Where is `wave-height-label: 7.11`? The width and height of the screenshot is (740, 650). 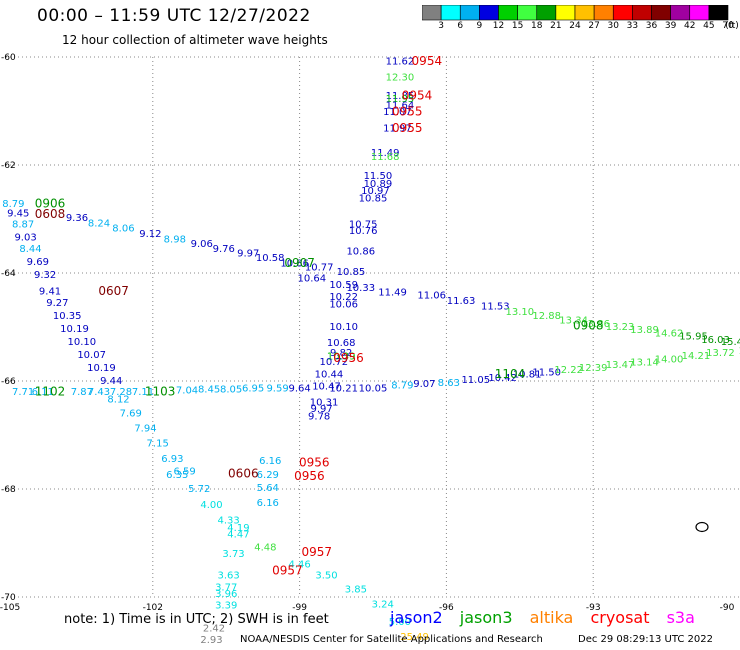 wave-height-label: 7.11 is located at coordinates (143, 392).